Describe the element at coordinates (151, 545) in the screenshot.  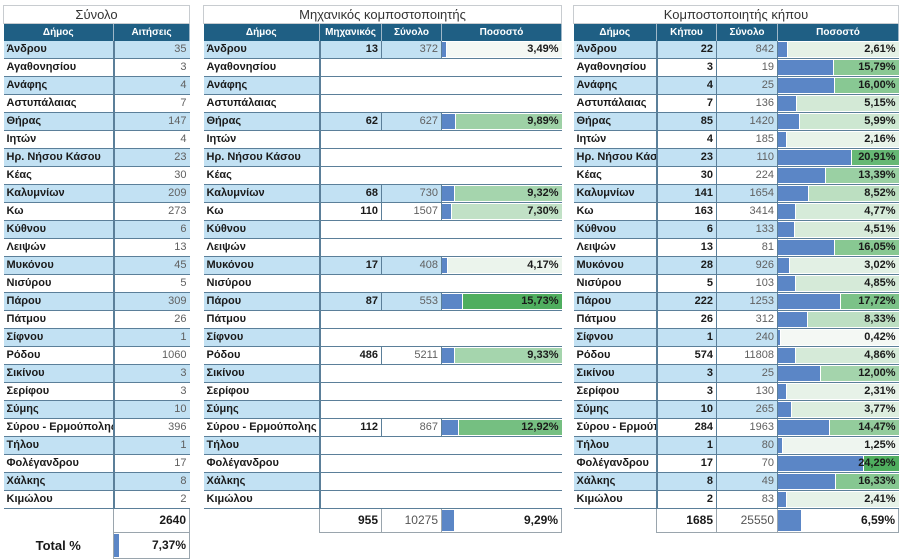
I see `total-pct-cell: 7,37%` at that location.